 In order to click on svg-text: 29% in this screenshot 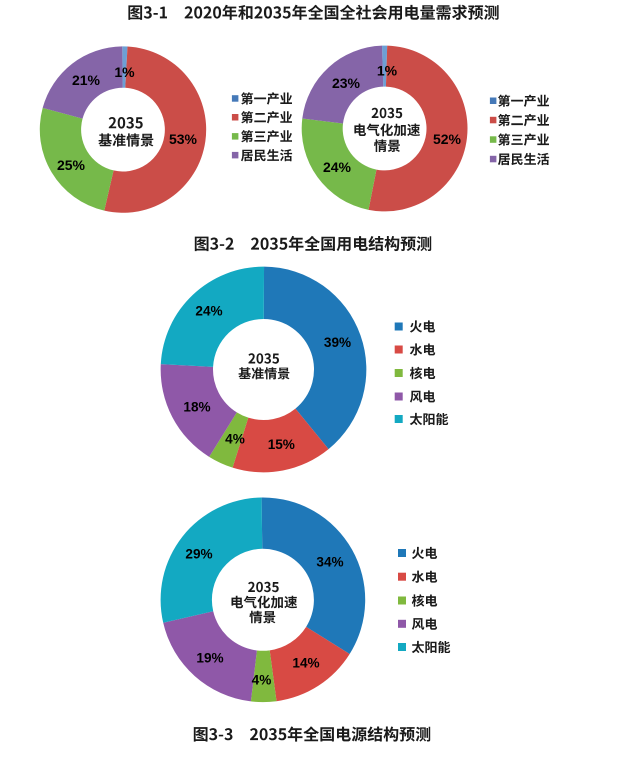, I will do `click(198, 554)`.